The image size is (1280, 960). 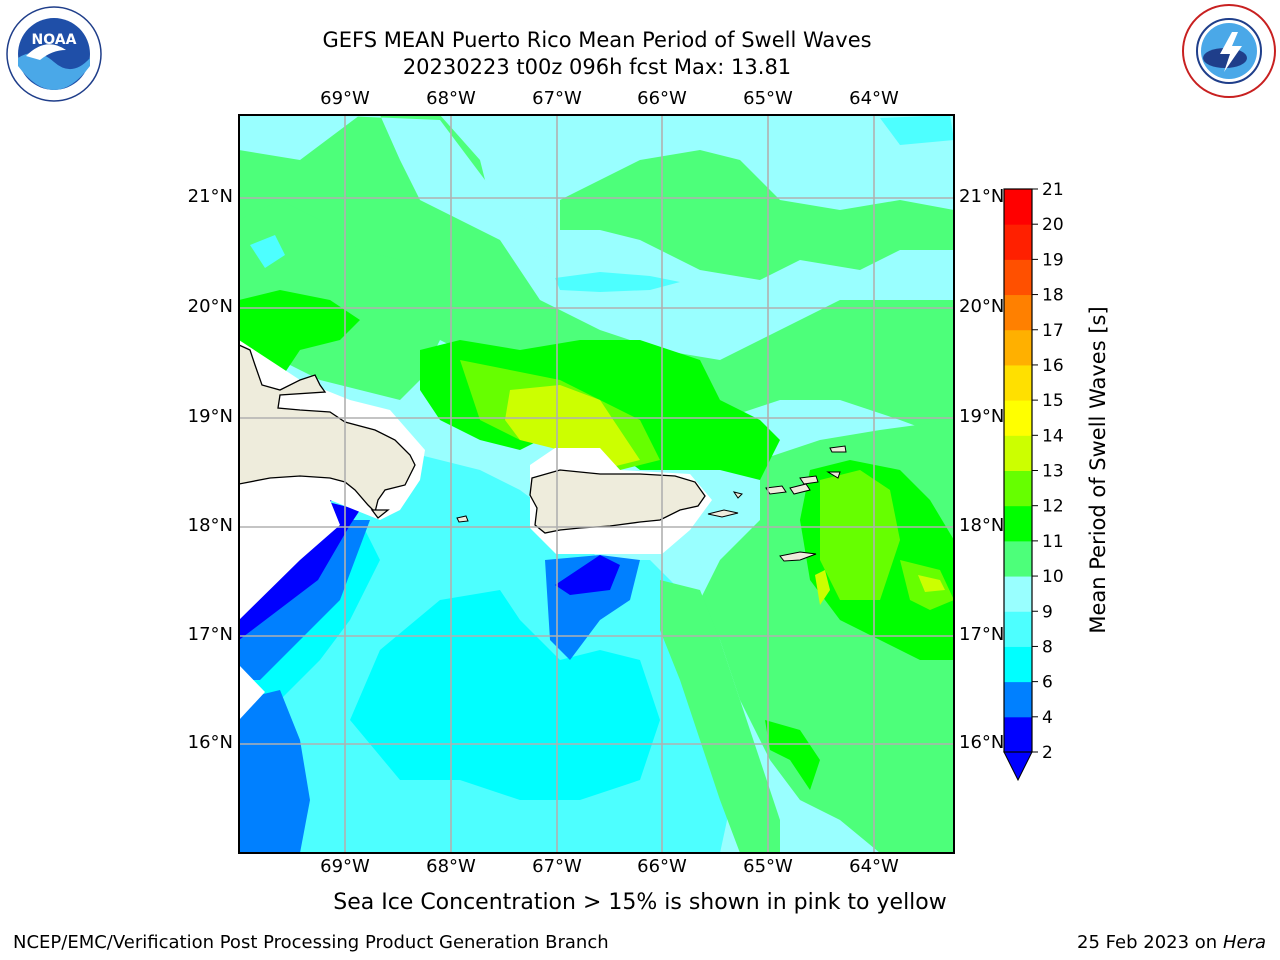 What do you see at coordinates (557, 98) in the screenshot?
I see `lon-label-top: 67°W` at bounding box center [557, 98].